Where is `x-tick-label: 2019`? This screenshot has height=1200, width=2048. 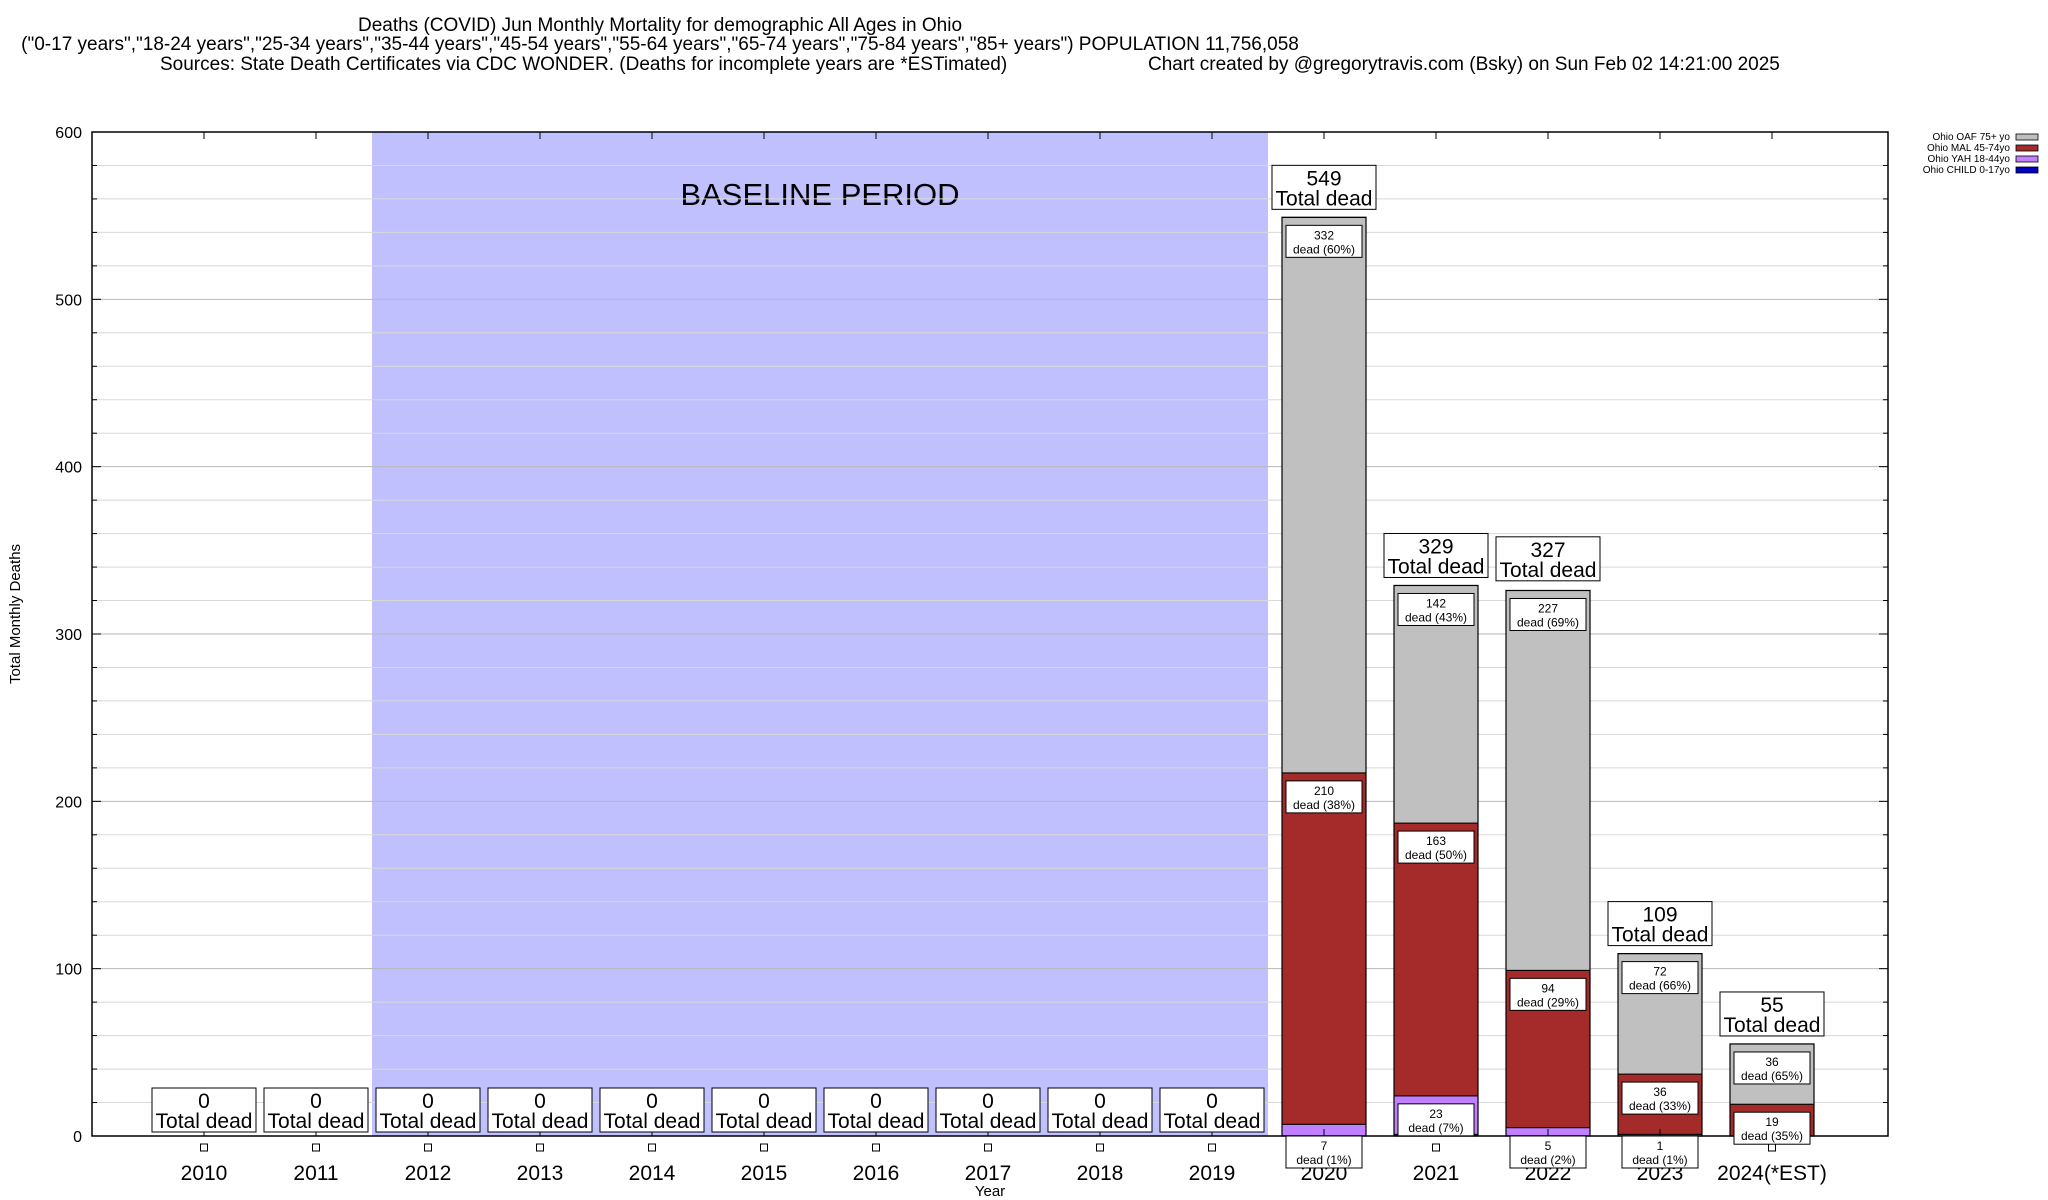 x-tick-label: 2019 is located at coordinates (1212, 1173).